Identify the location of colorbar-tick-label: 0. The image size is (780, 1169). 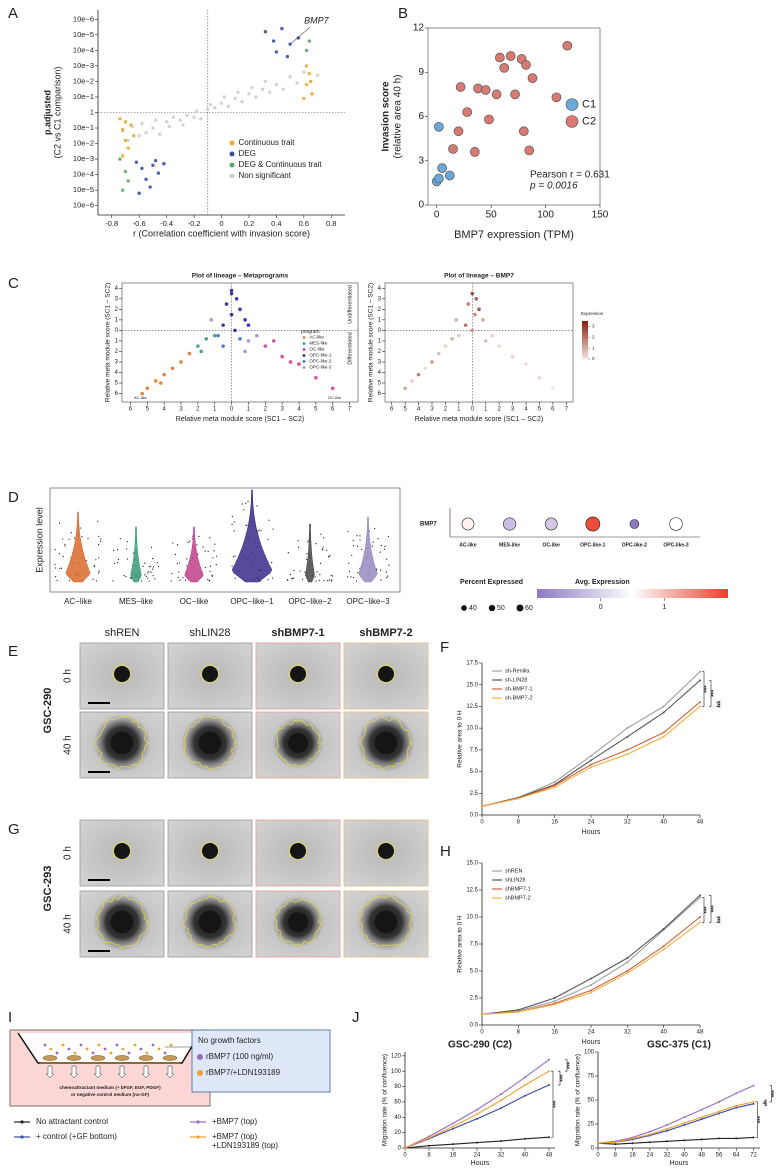
(593, 358).